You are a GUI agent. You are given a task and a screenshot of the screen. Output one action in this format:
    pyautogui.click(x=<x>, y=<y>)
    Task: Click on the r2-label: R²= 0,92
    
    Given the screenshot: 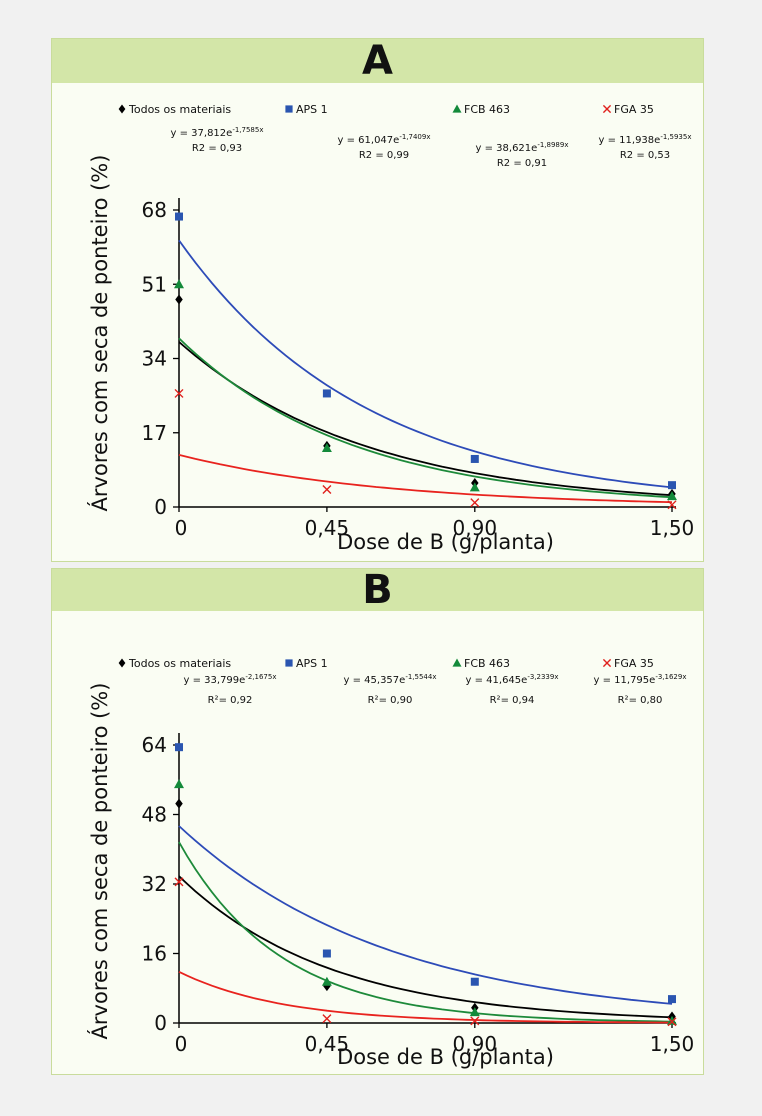 What is the action you would take?
    pyautogui.click(x=230, y=700)
    